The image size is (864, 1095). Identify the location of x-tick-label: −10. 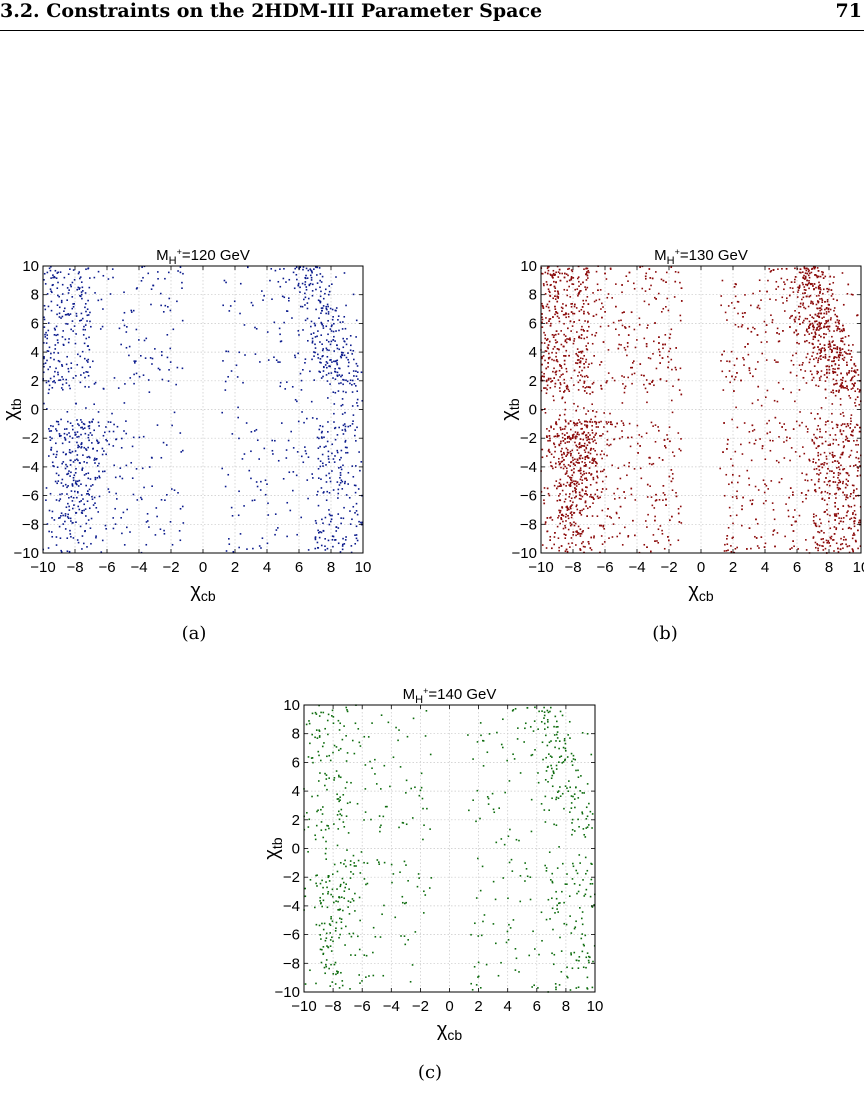
(42, 567).